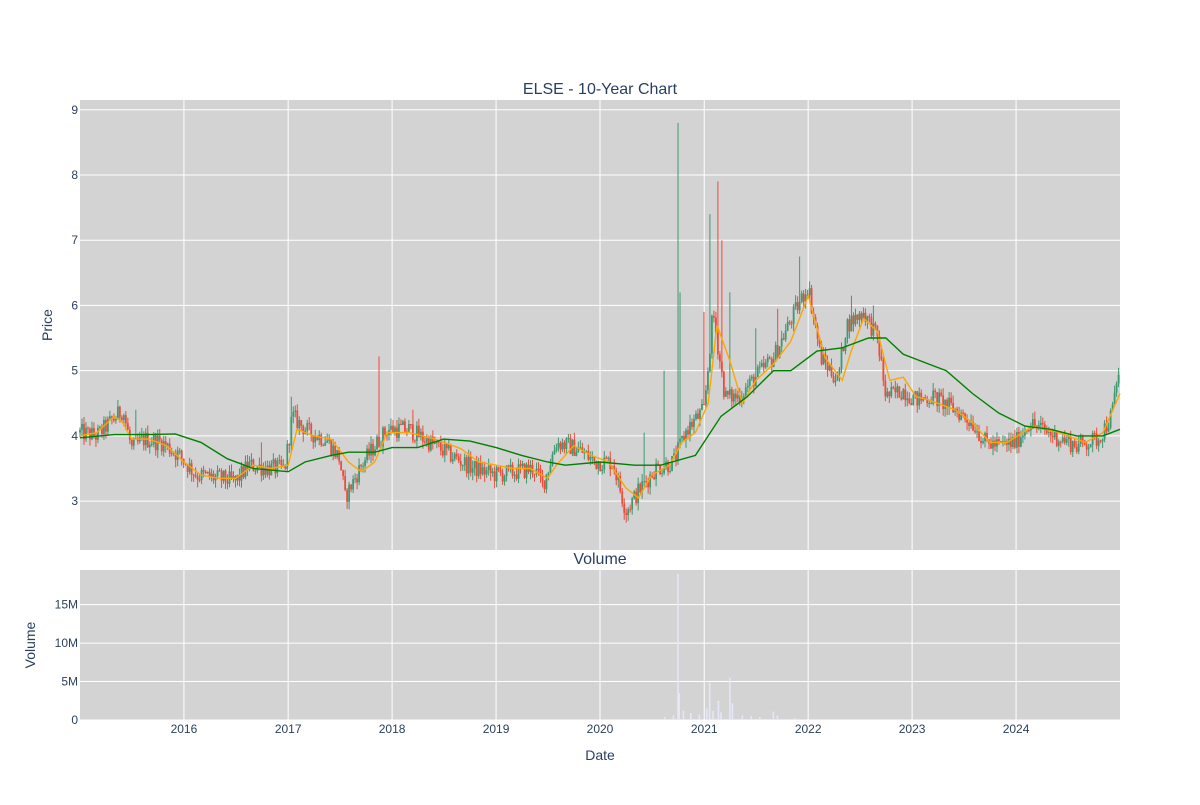 Image resolution: width=1200 pixels, height=805 pixels. What do you see at coordinates (600, 729) in the screenshot?
I see `date-x-tick: 2020` at bounding box center [600, 729].